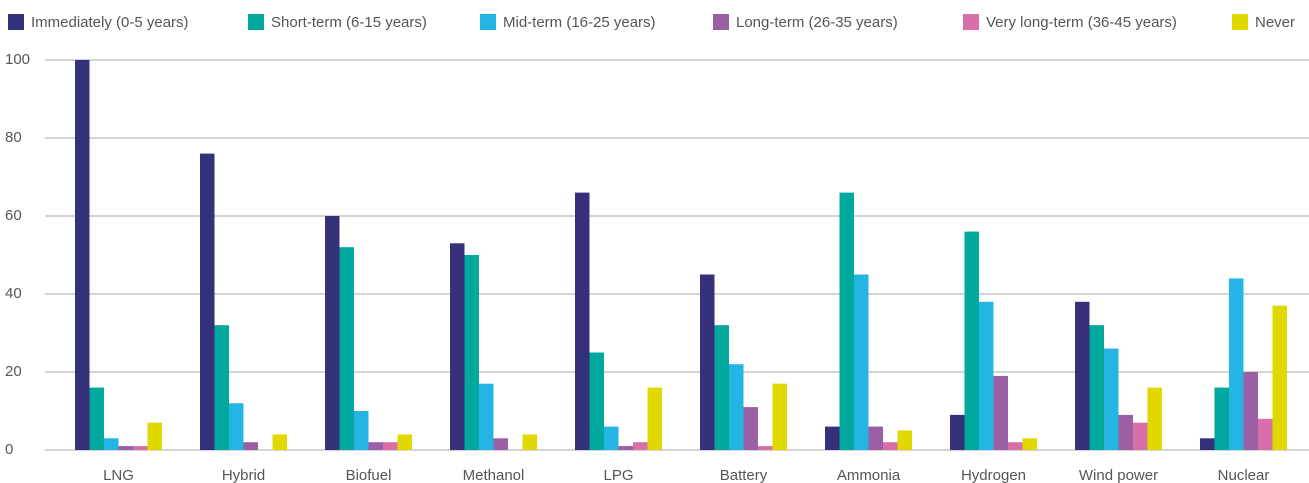 The width and height of the screenshot is (1309, 483). I want to click on y-tick-label: 80, so click(13, 137).